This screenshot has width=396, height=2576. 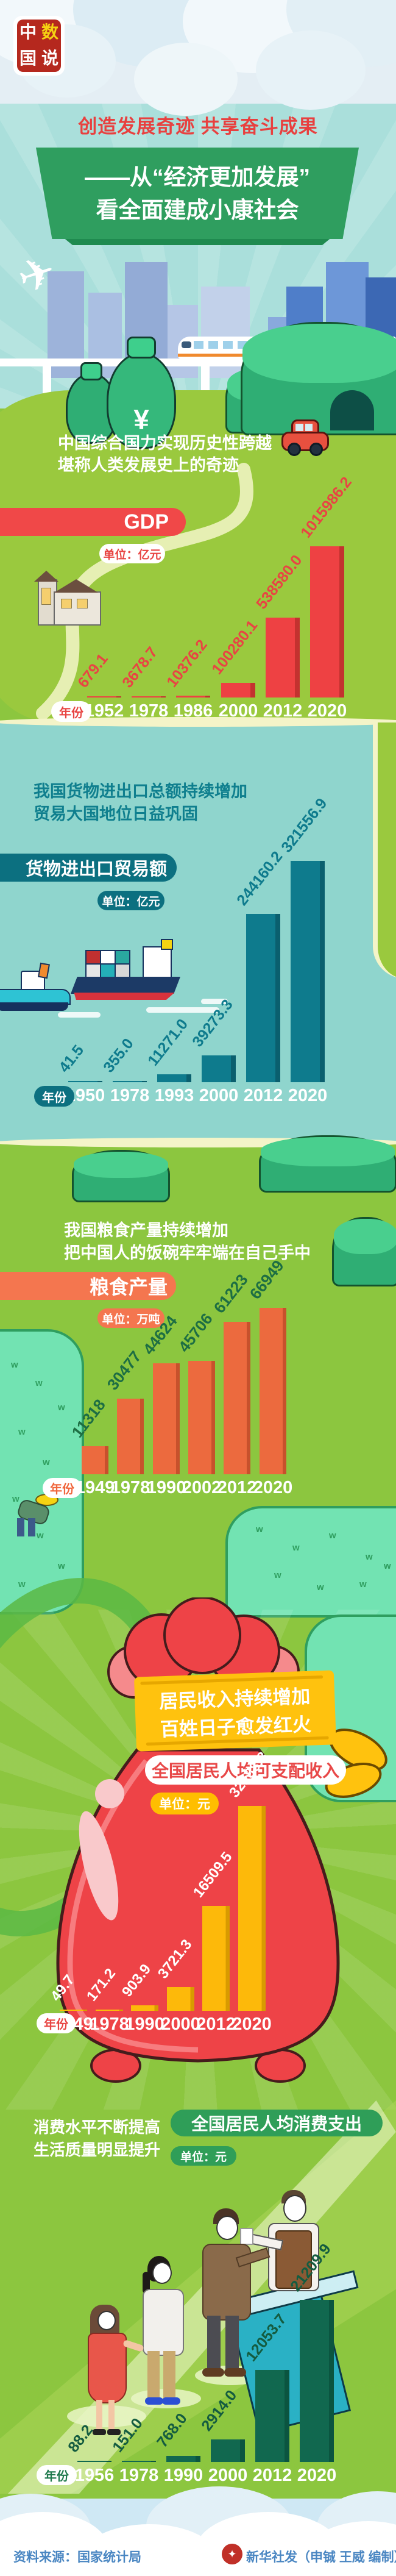 What do you see at coordinates (198, 126) in the screenshot?
I see `page-title: 创造发展奇迹 共享奋斗成果` at bounding box center [198, 126].